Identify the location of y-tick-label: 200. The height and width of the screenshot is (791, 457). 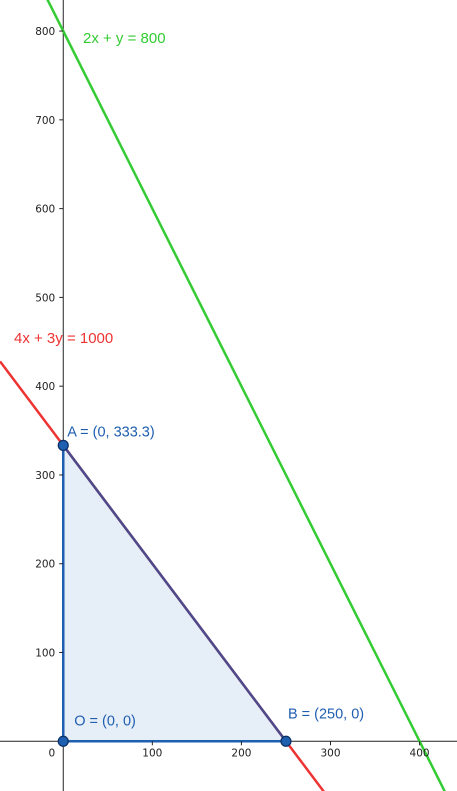
(45, 565).